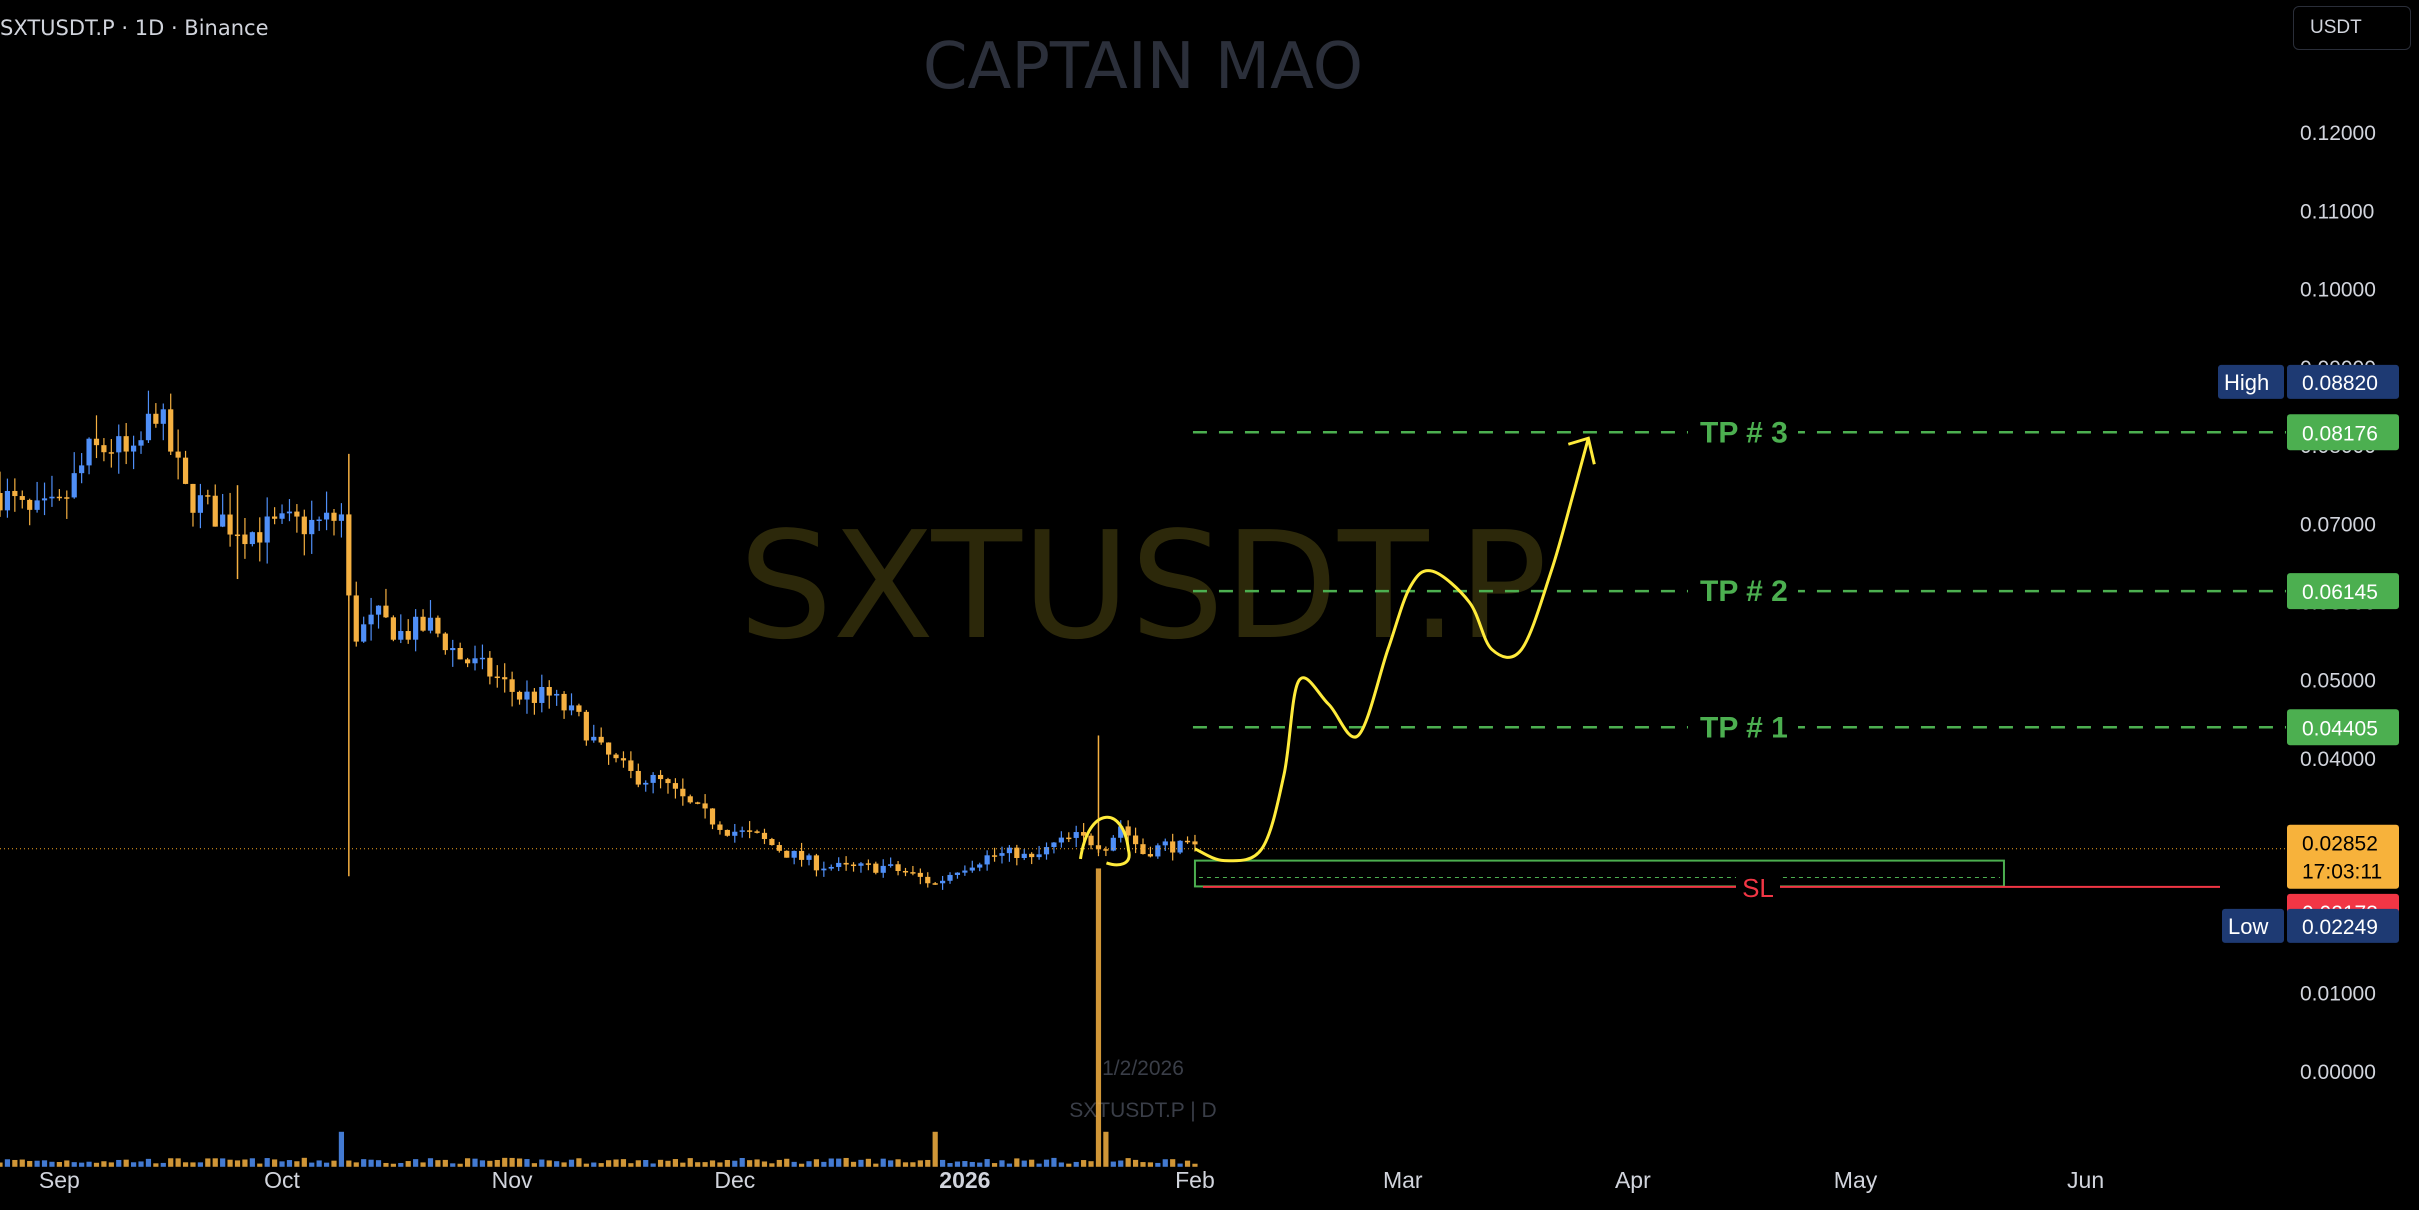  What do you see at coordinates (134, 28) in the screenshot?
I see `symbol-header: SXTUSDT.P · 1D · Binance` at bounding box center [134, 28].